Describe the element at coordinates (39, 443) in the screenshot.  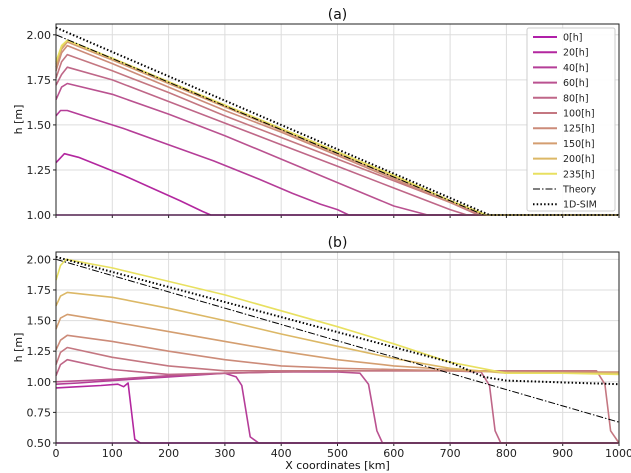
I see `y-tick-label: 0.50` at that location.